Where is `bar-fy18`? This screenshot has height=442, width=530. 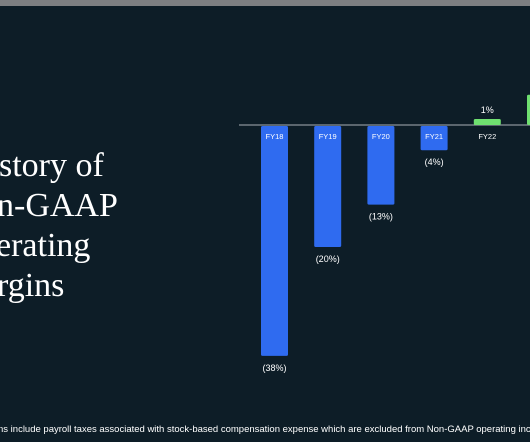 bar-fy18 is located at coordinates (274, 241).